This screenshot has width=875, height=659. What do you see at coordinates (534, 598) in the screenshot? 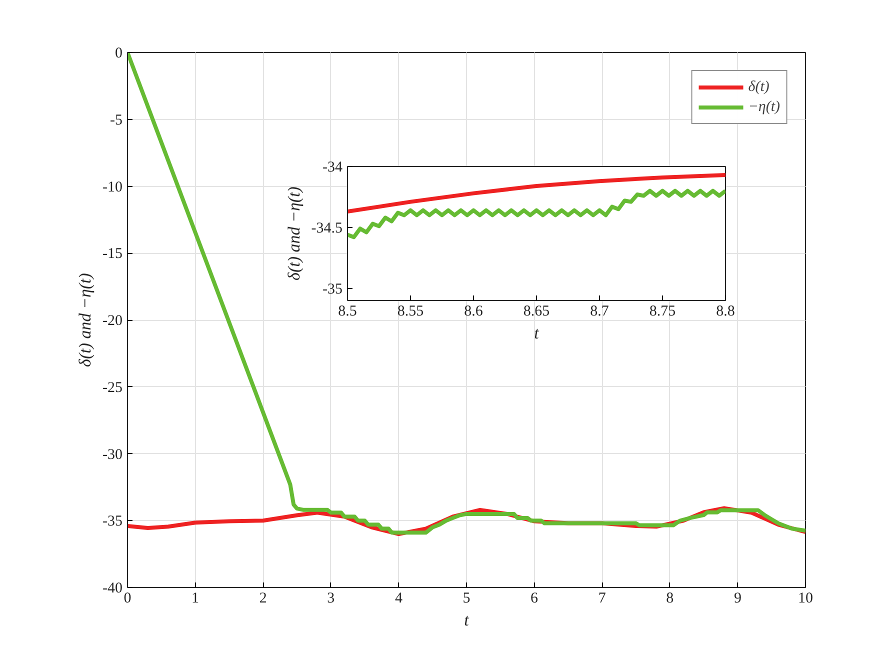
I see `x-tick-label: 6` at bounding box center [534, 598].